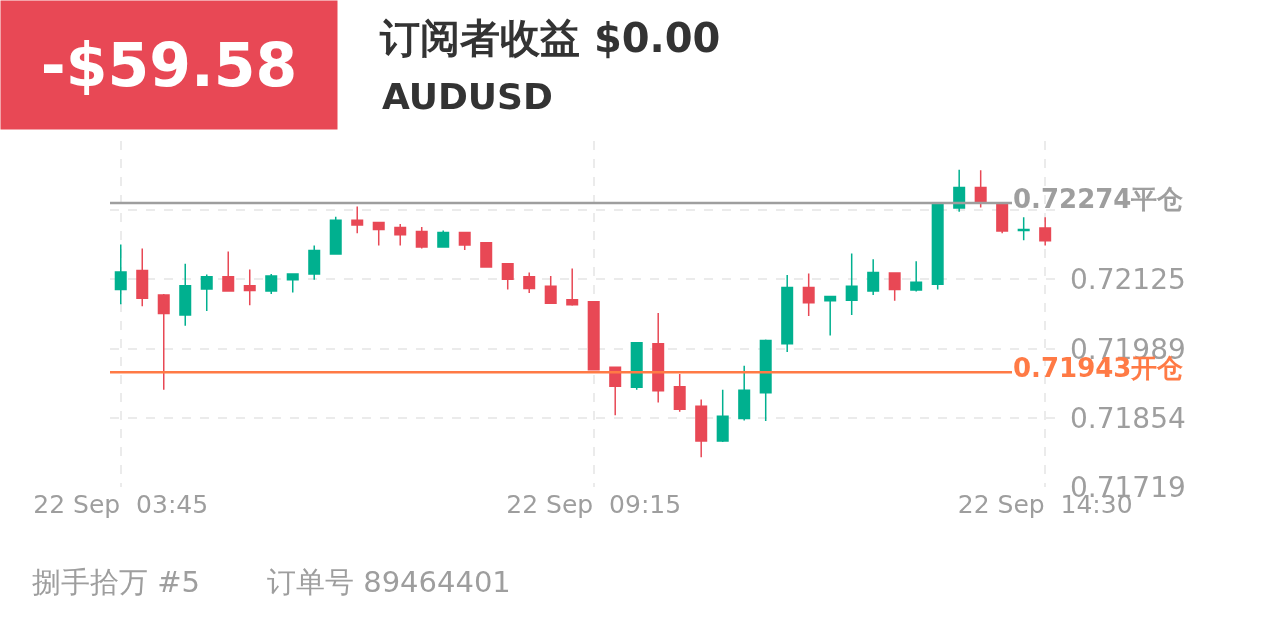 Image resolution: width=1266 pixels, height=633 pixels. What do you see at coordinates (594, 504) in the screenshot?
I see `x-tick-label: 22 Sep 09:15` at bounding box center [594, 504].